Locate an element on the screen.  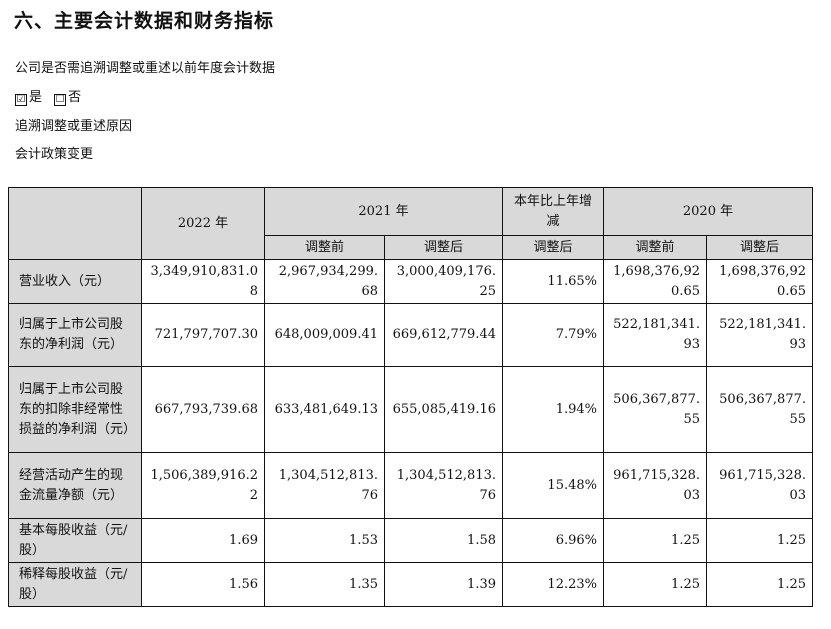
cell-2021-before: 2,967,934,299.68 is located at coordinates (324, 281).